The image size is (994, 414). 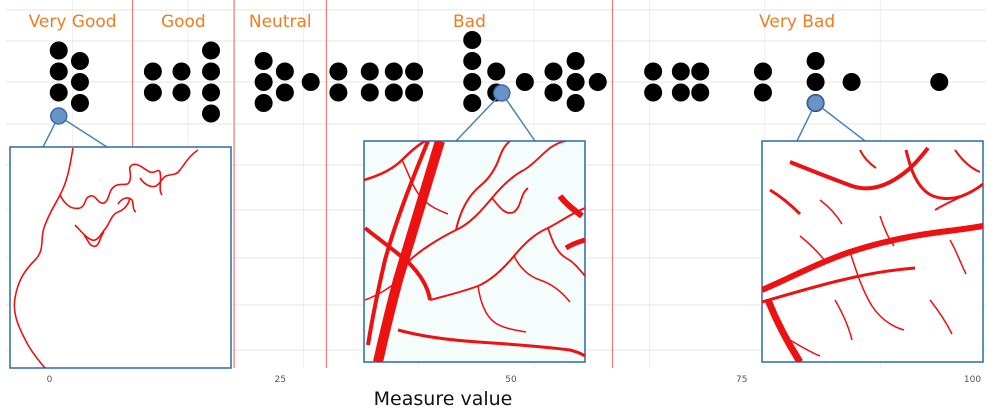 What do you see at coordinates (443, 399) in the screenshot?
I see `x-axis-title: Measure value` at bounding box center [443, 399].